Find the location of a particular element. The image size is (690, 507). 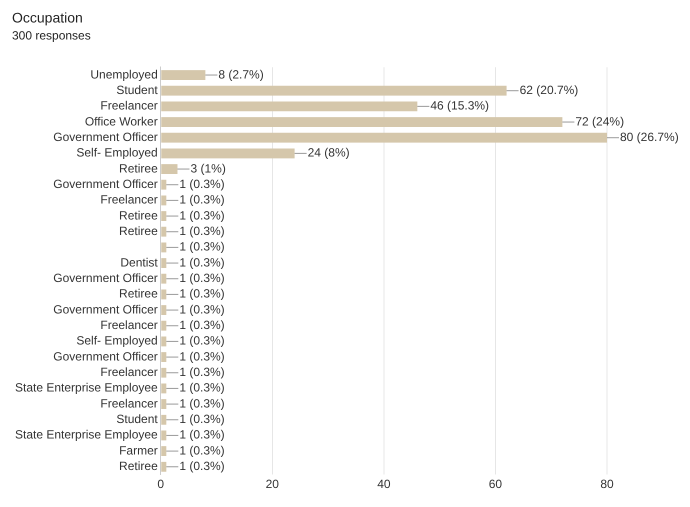

x-tick-label: 0 is located at coordinates (160, 484).